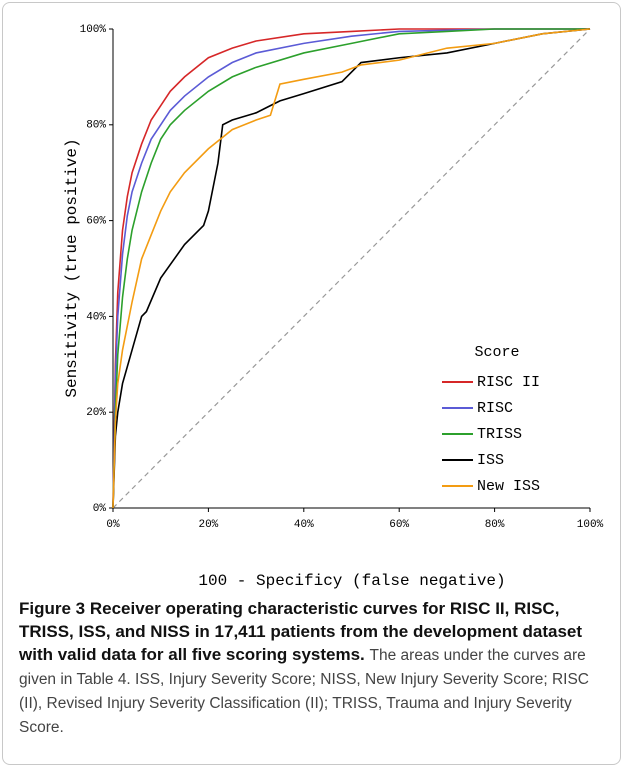 The width and height of the screenshot is (625, 769). I want to click on x-tick-label: 40%, so click(304, 525).